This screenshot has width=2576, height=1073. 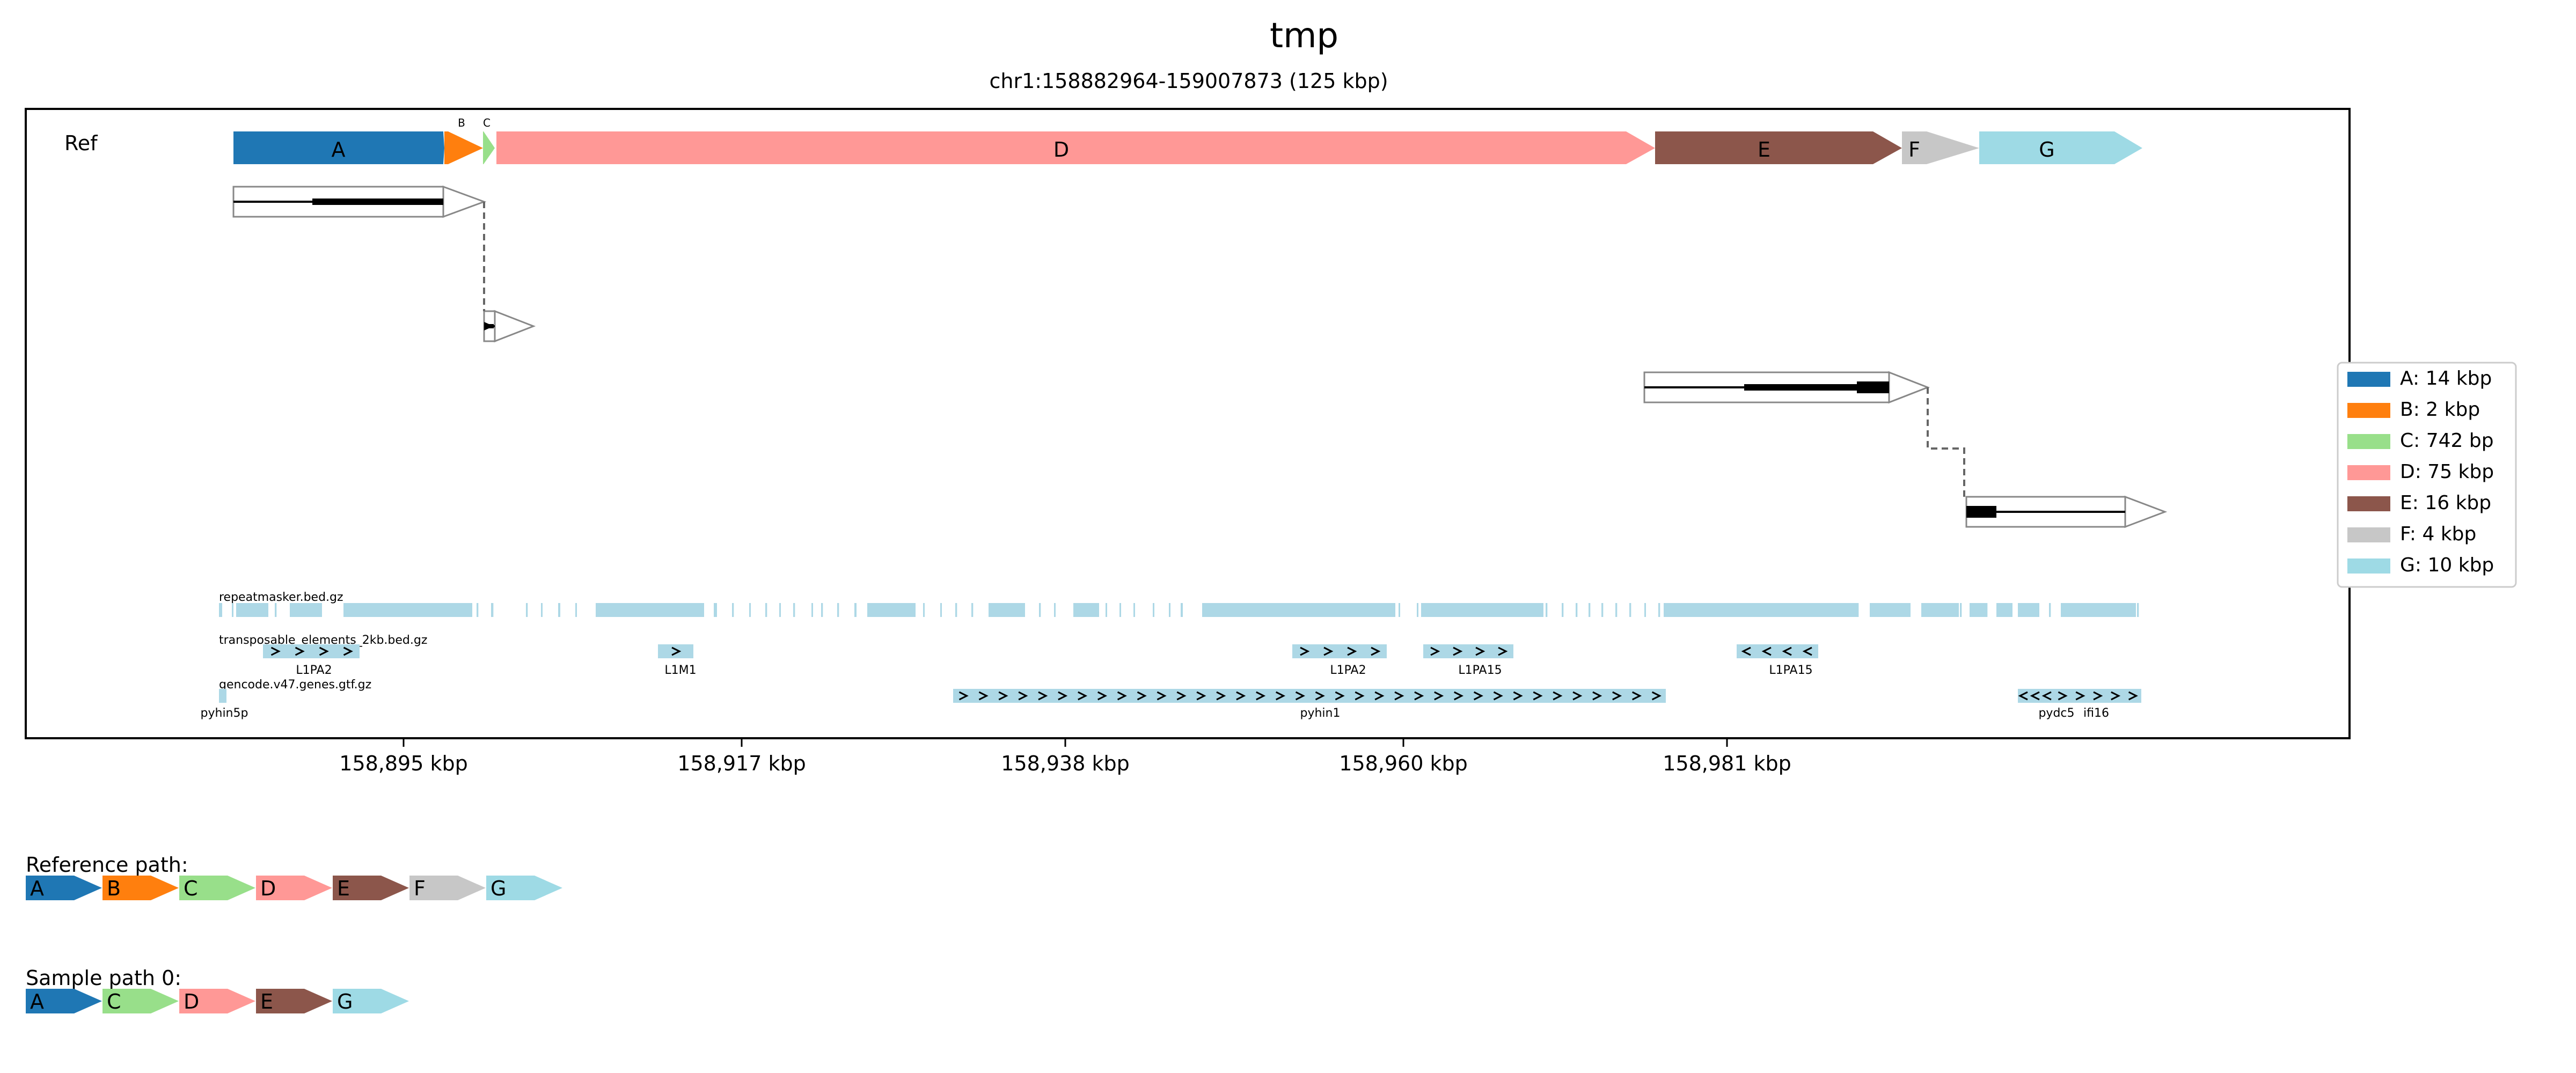 What do you see at coordinates (1468, 651) in the screenshot?
I see `te-block-l1pa15-a` at bounding box center [1468, 651].